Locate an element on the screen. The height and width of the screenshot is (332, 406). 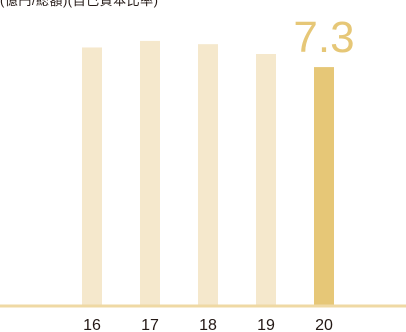
x-tick-label-20: 20 is located at coordinates (324, 324).